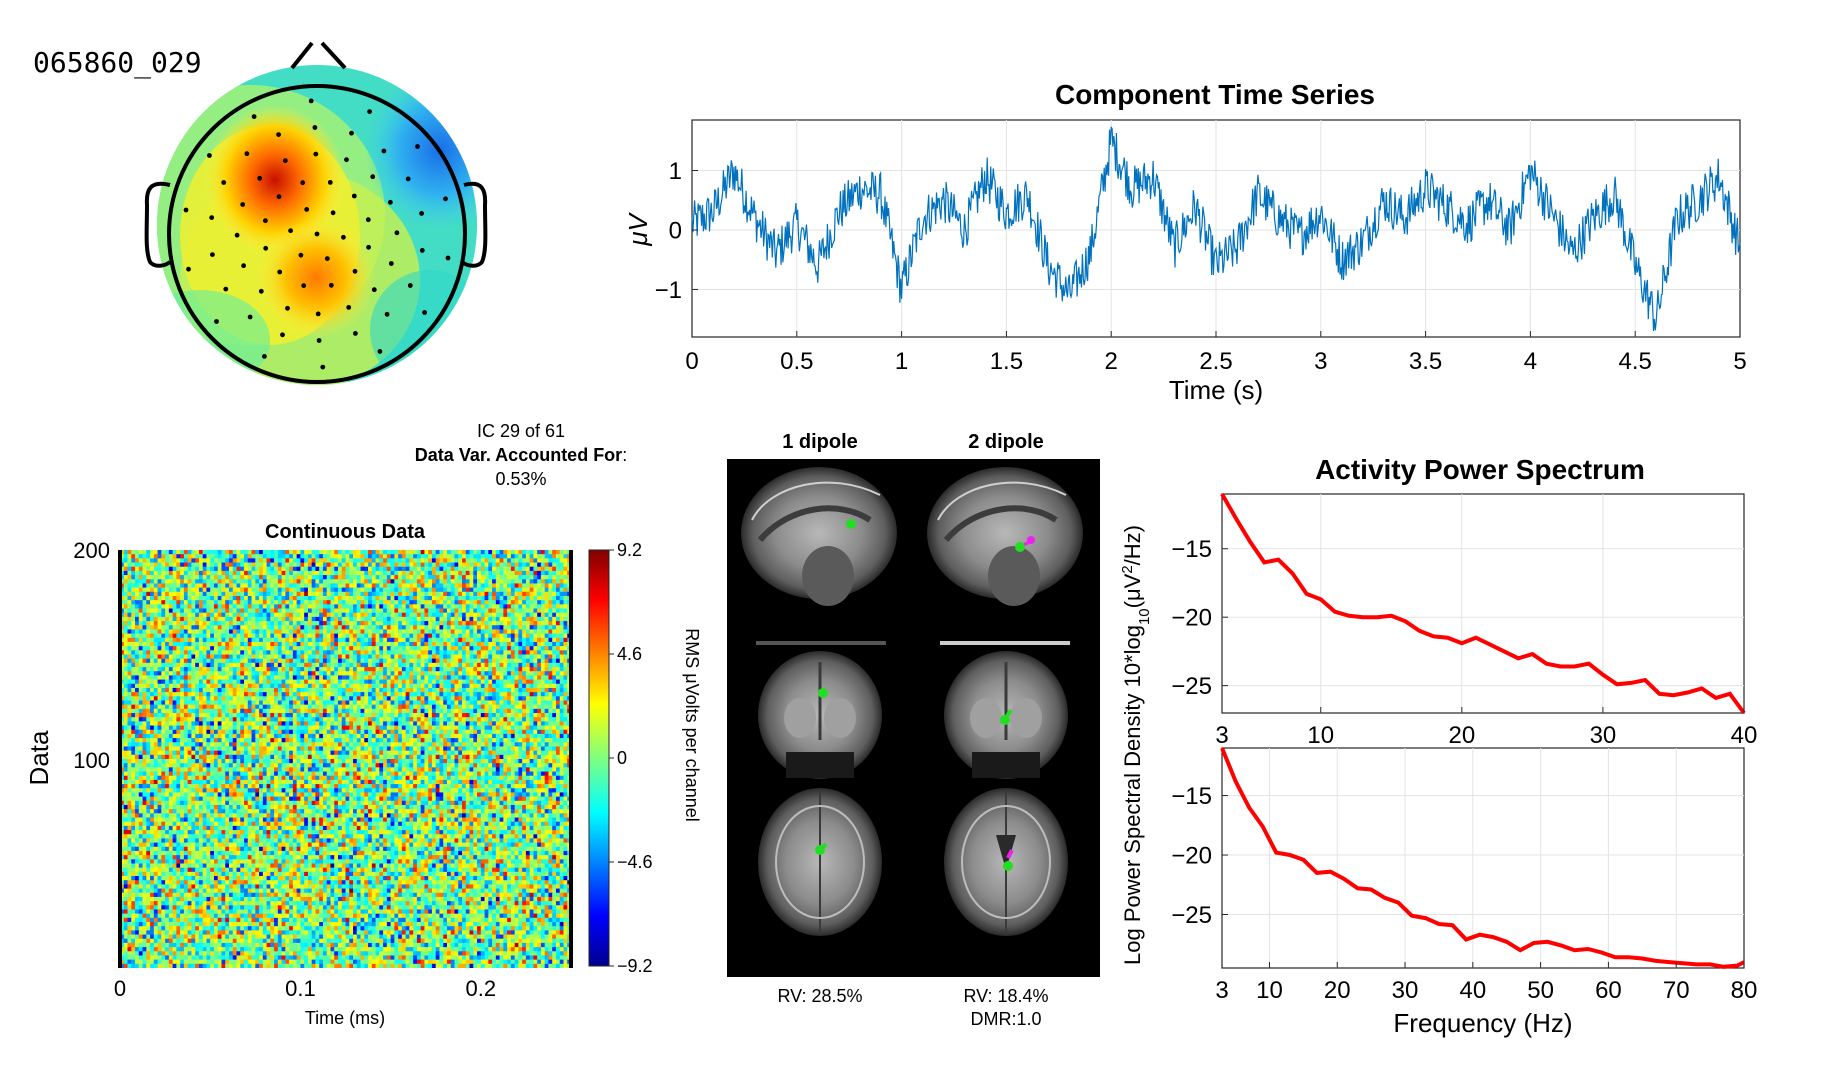  I want to click on electrode-dot, so click(424, 312).